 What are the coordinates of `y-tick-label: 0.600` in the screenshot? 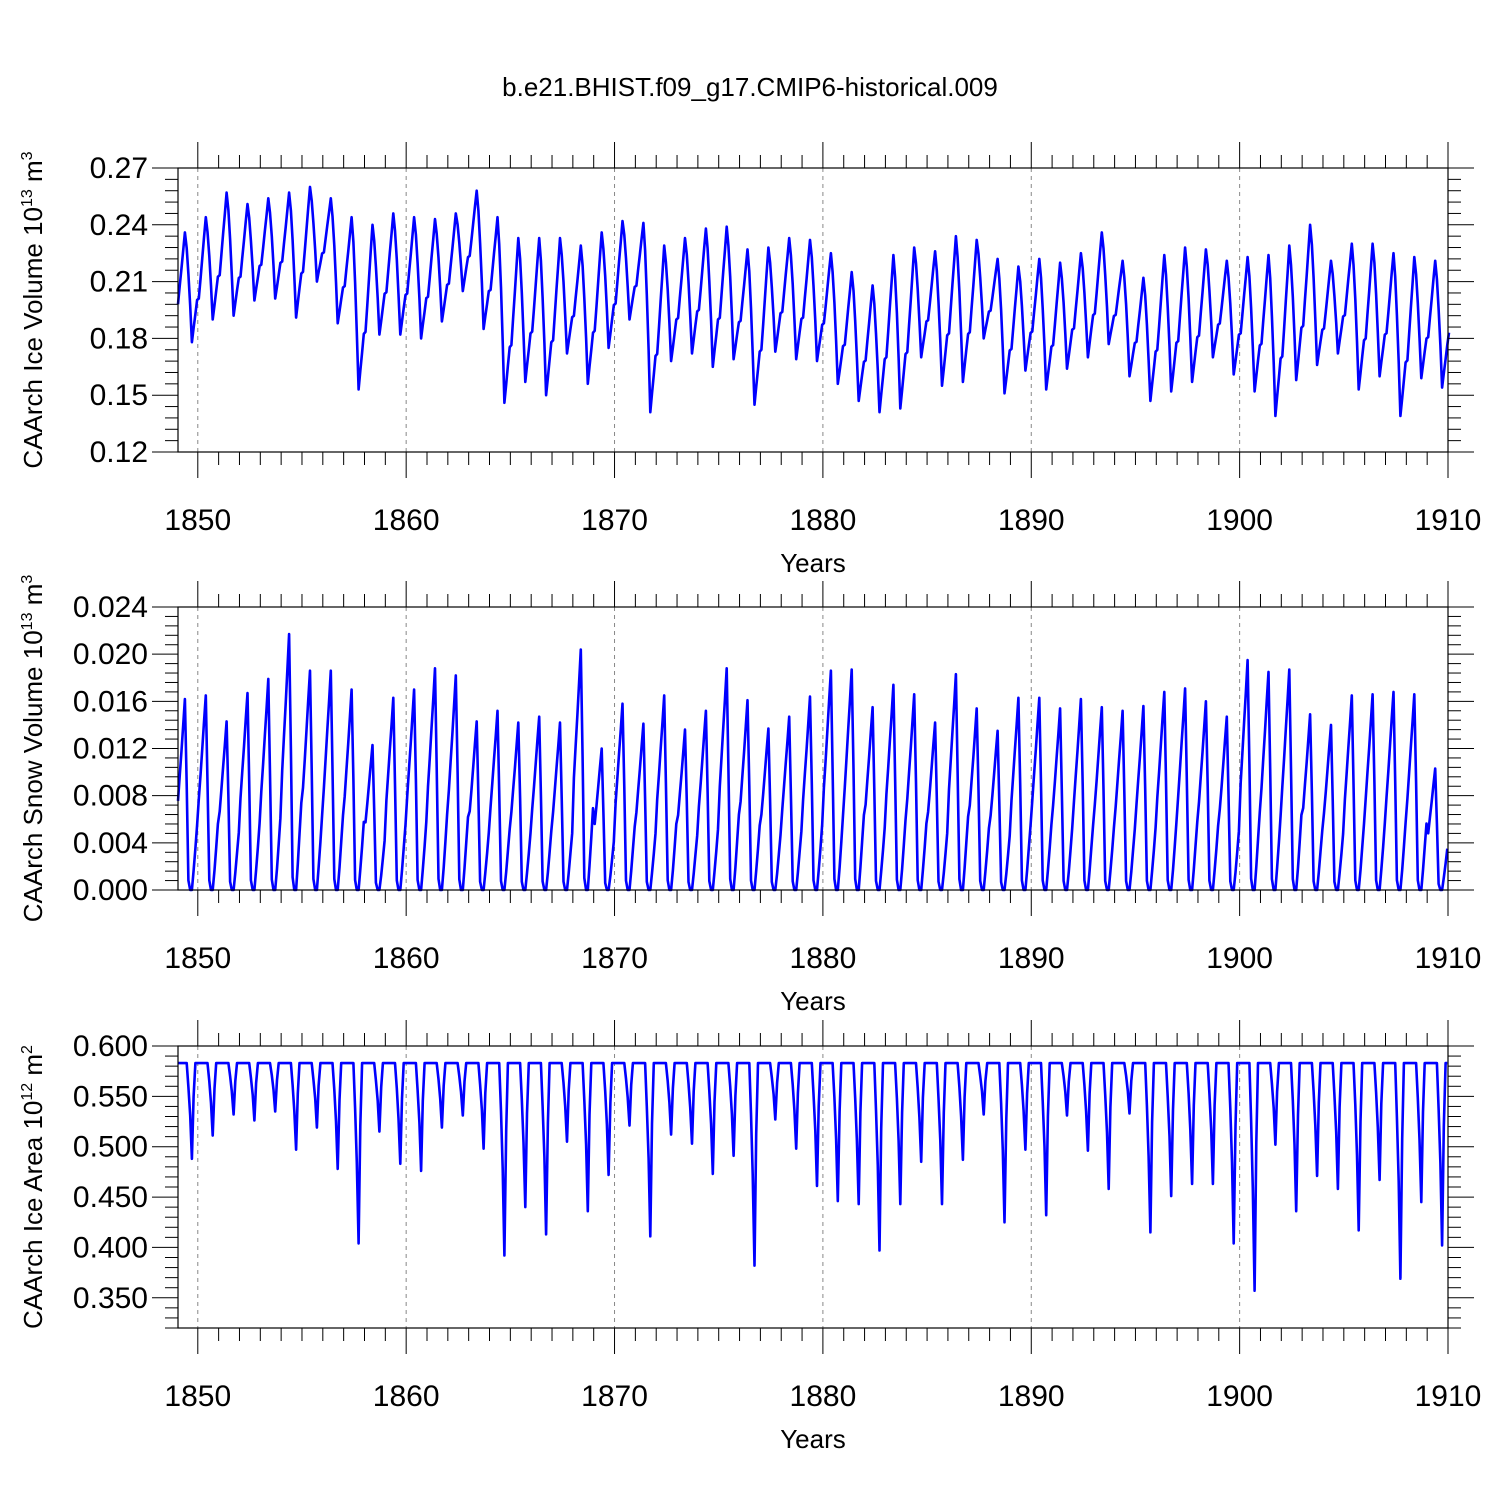 It's located at (110, 1046).